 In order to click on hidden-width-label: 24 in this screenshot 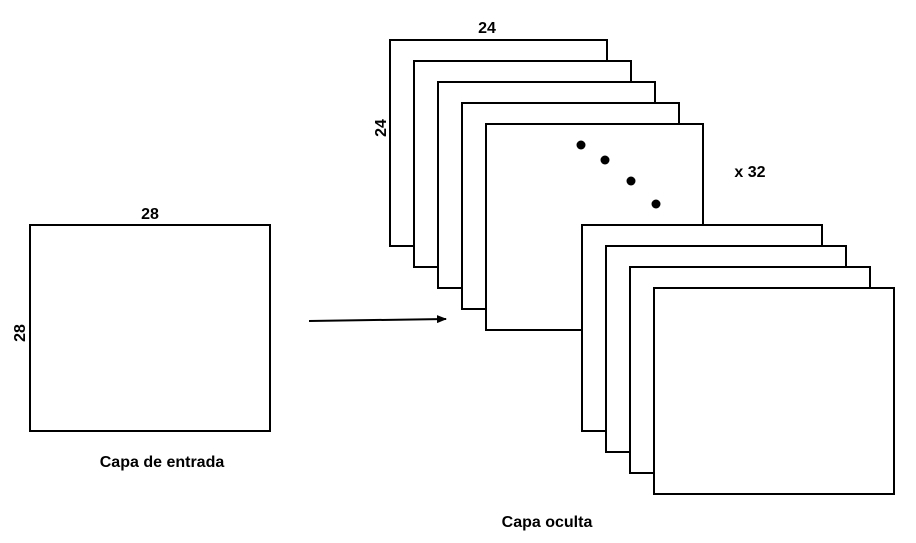, I will do `click(487, 28)`.